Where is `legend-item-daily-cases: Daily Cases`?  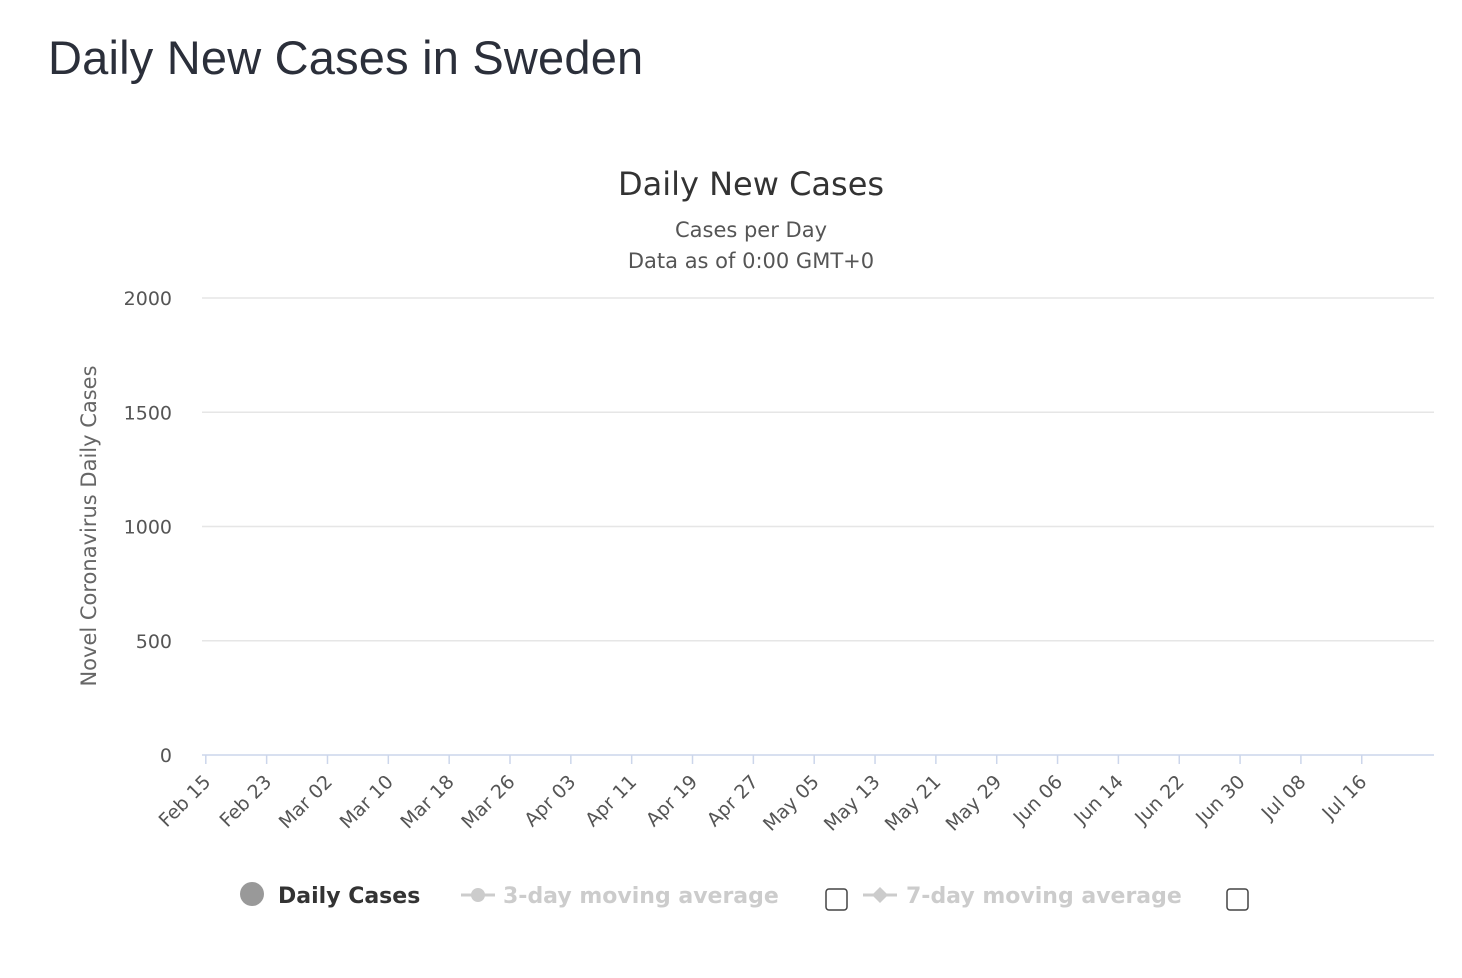 legend-item-daily-cases: Daily Cases is located at coordinates (330, 895).